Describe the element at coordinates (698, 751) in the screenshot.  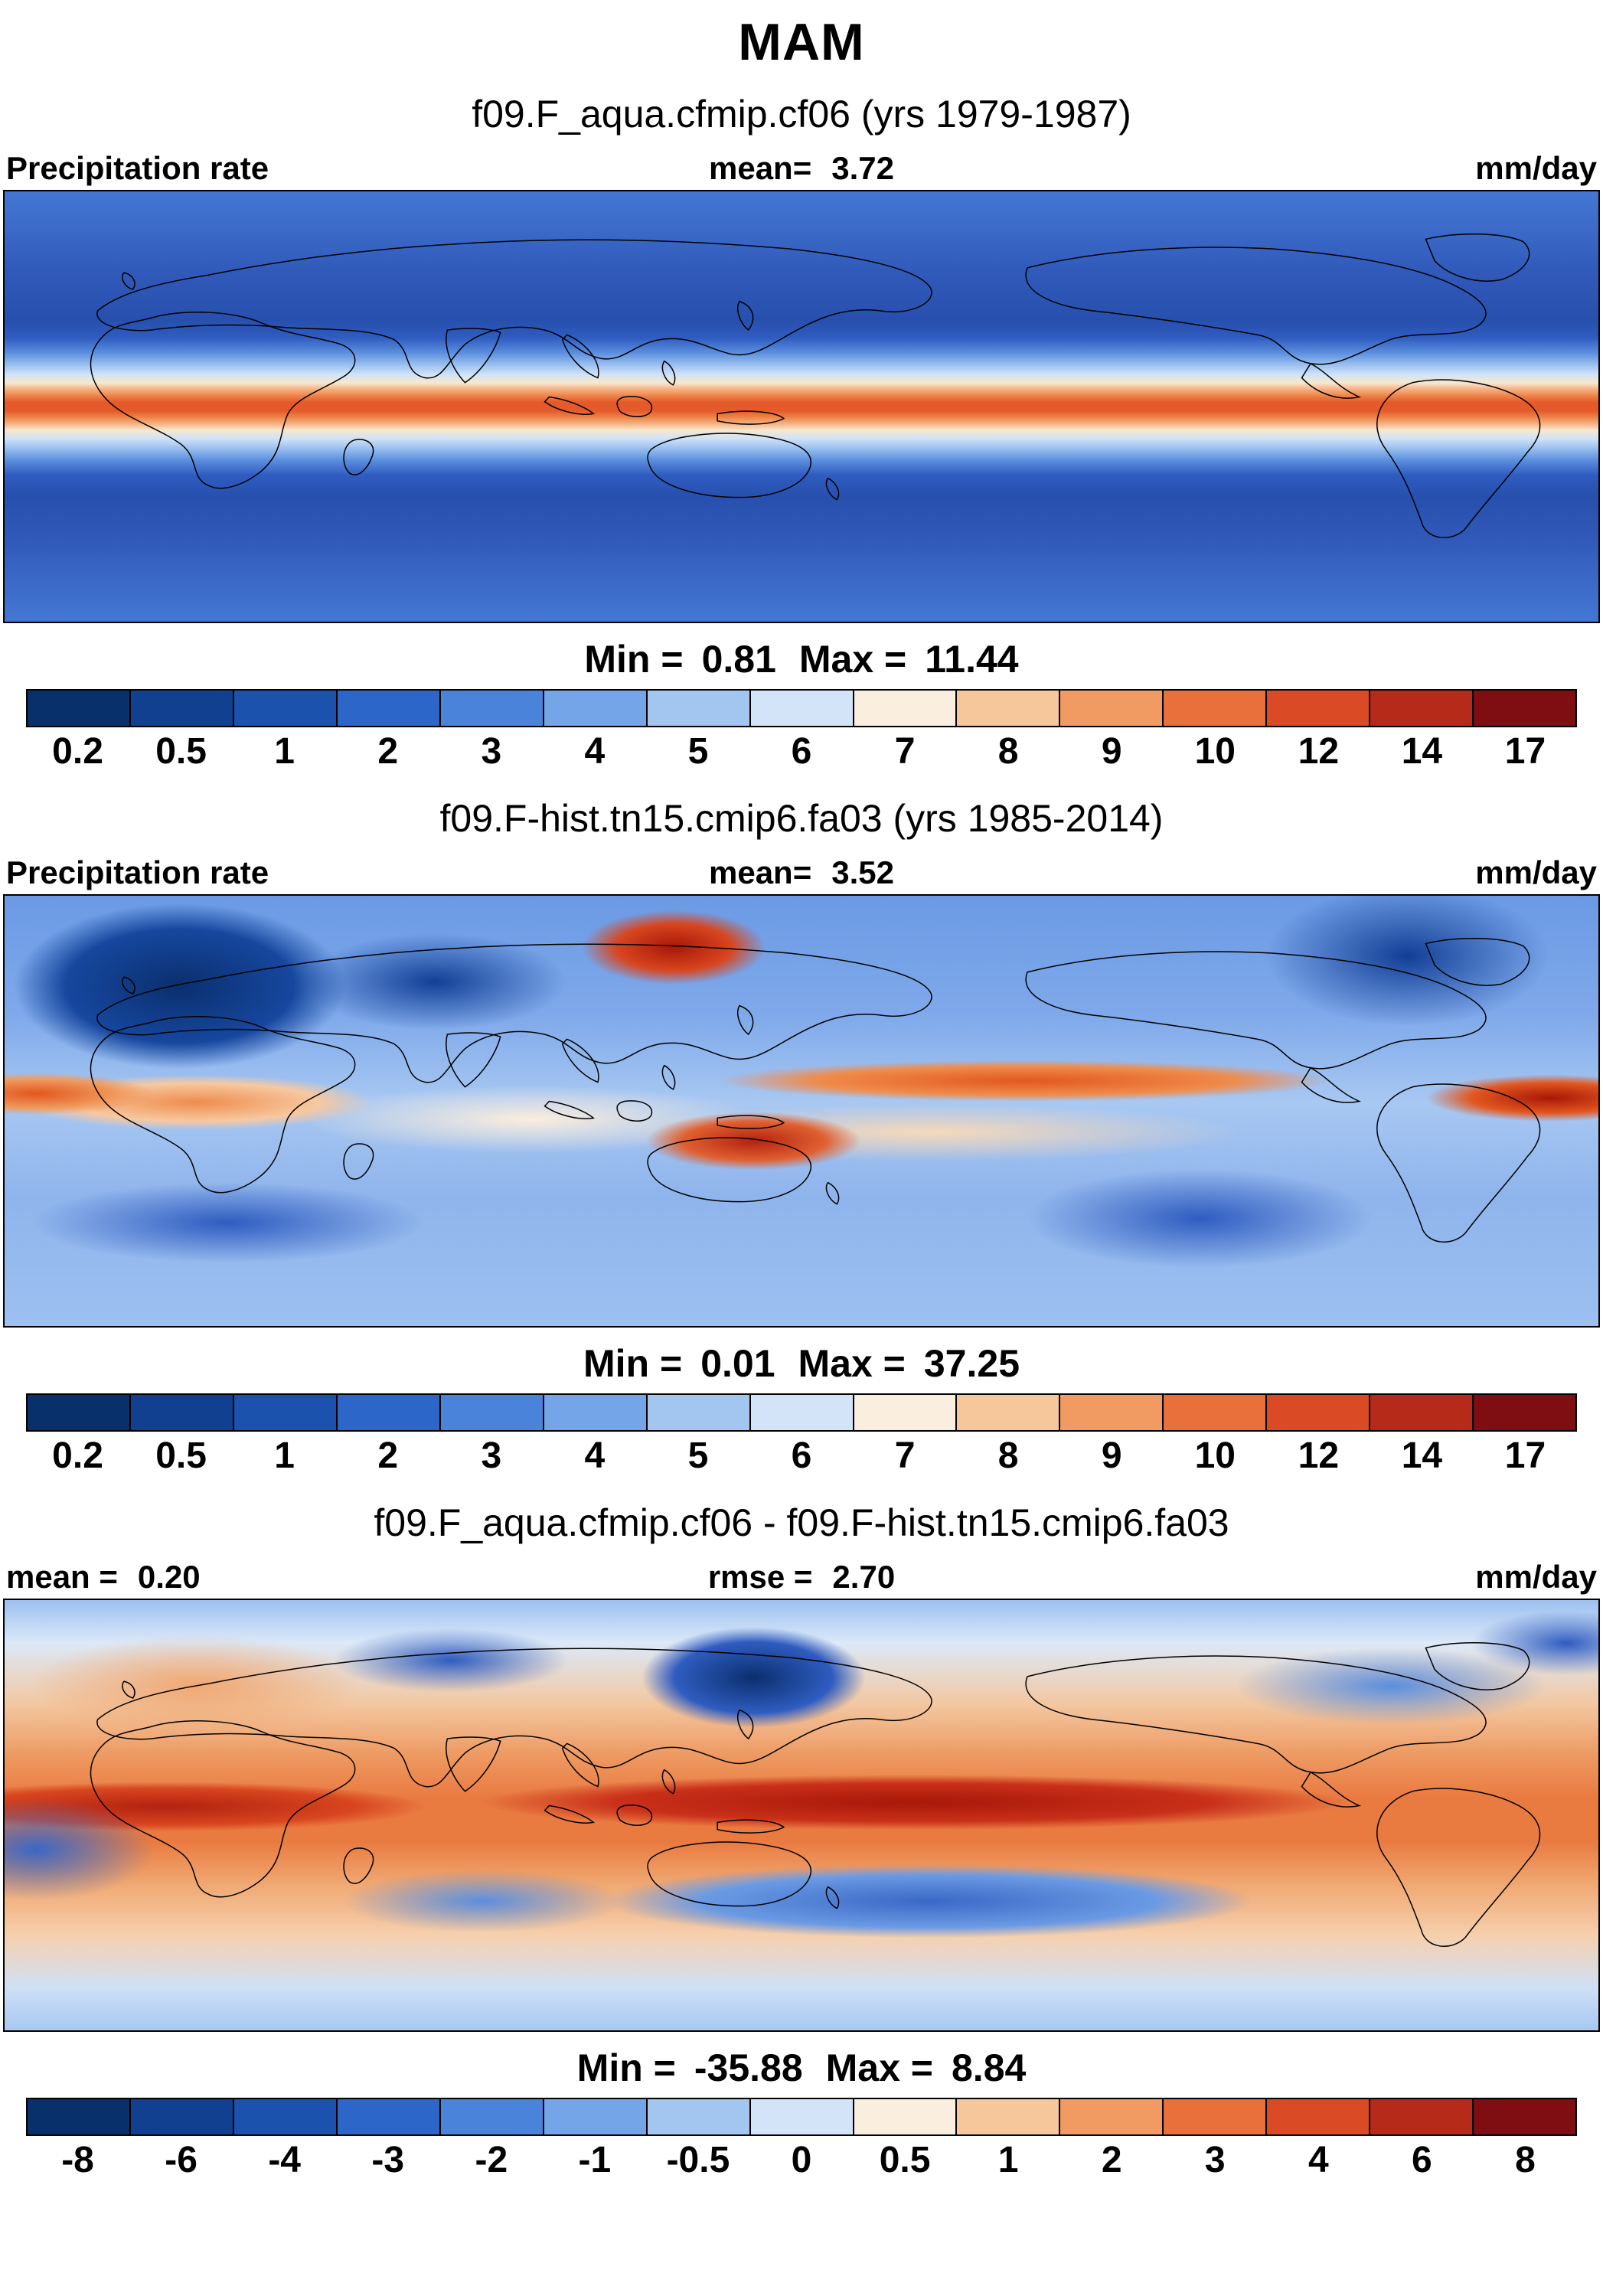
I see `colorbar-tick: 5` at that location.